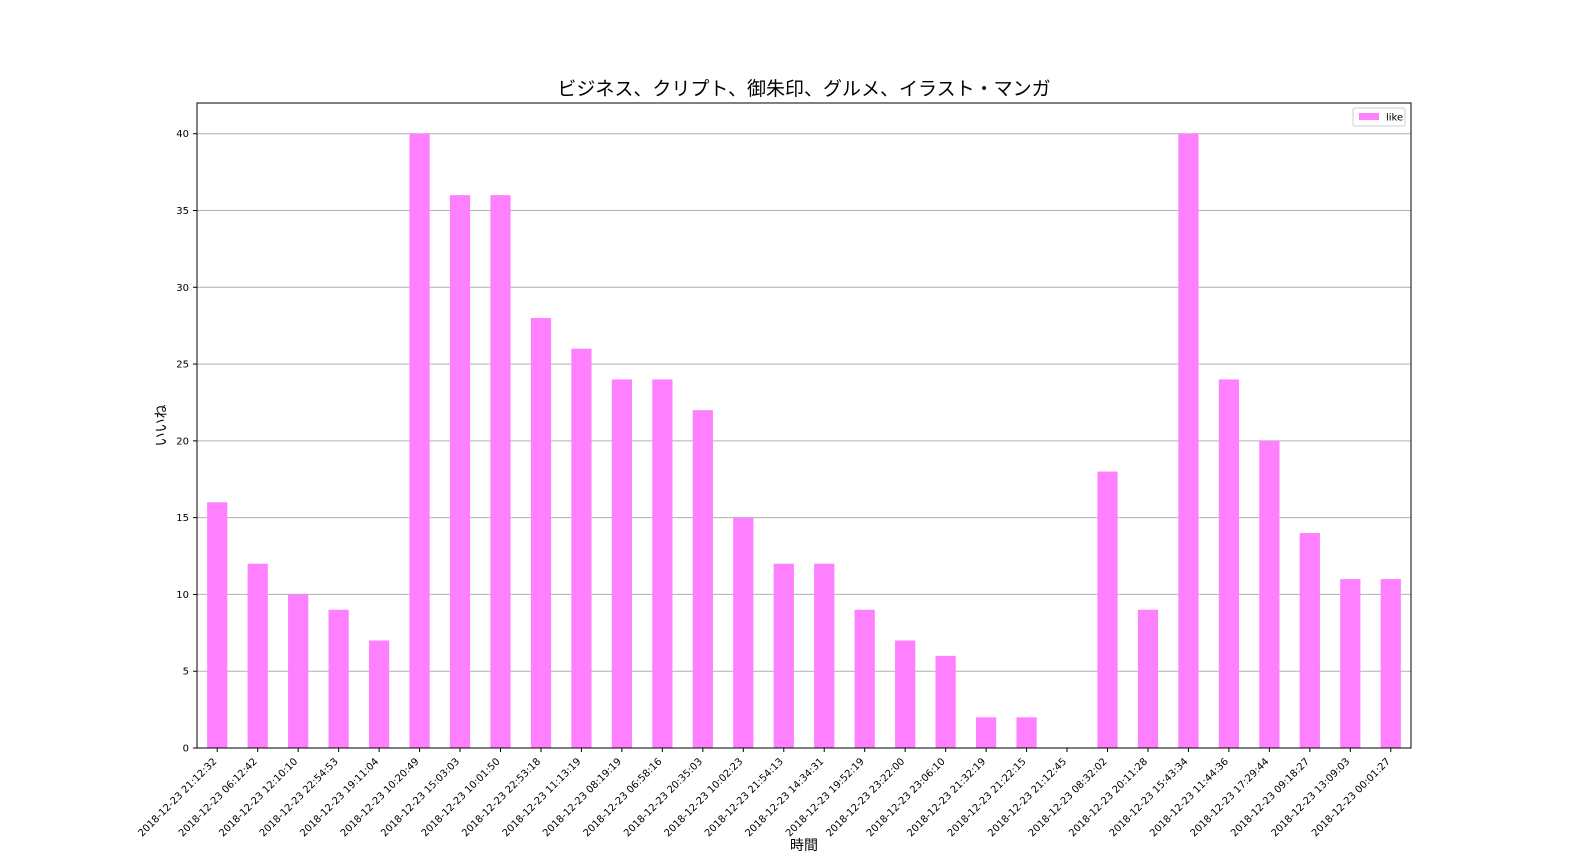 This screenshot has height=864, width=1584. Describe the element at coordinates (461, 797) in the screenshot. I see `x-tick-label: 2018-12-23 10:01:50` at that location.